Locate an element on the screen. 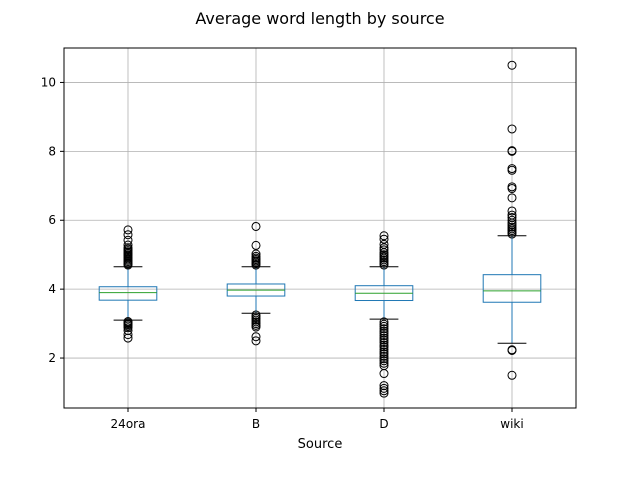 The height and width of the screenshot is (480, 640). box-wiki is located at coordinates (512, 288).